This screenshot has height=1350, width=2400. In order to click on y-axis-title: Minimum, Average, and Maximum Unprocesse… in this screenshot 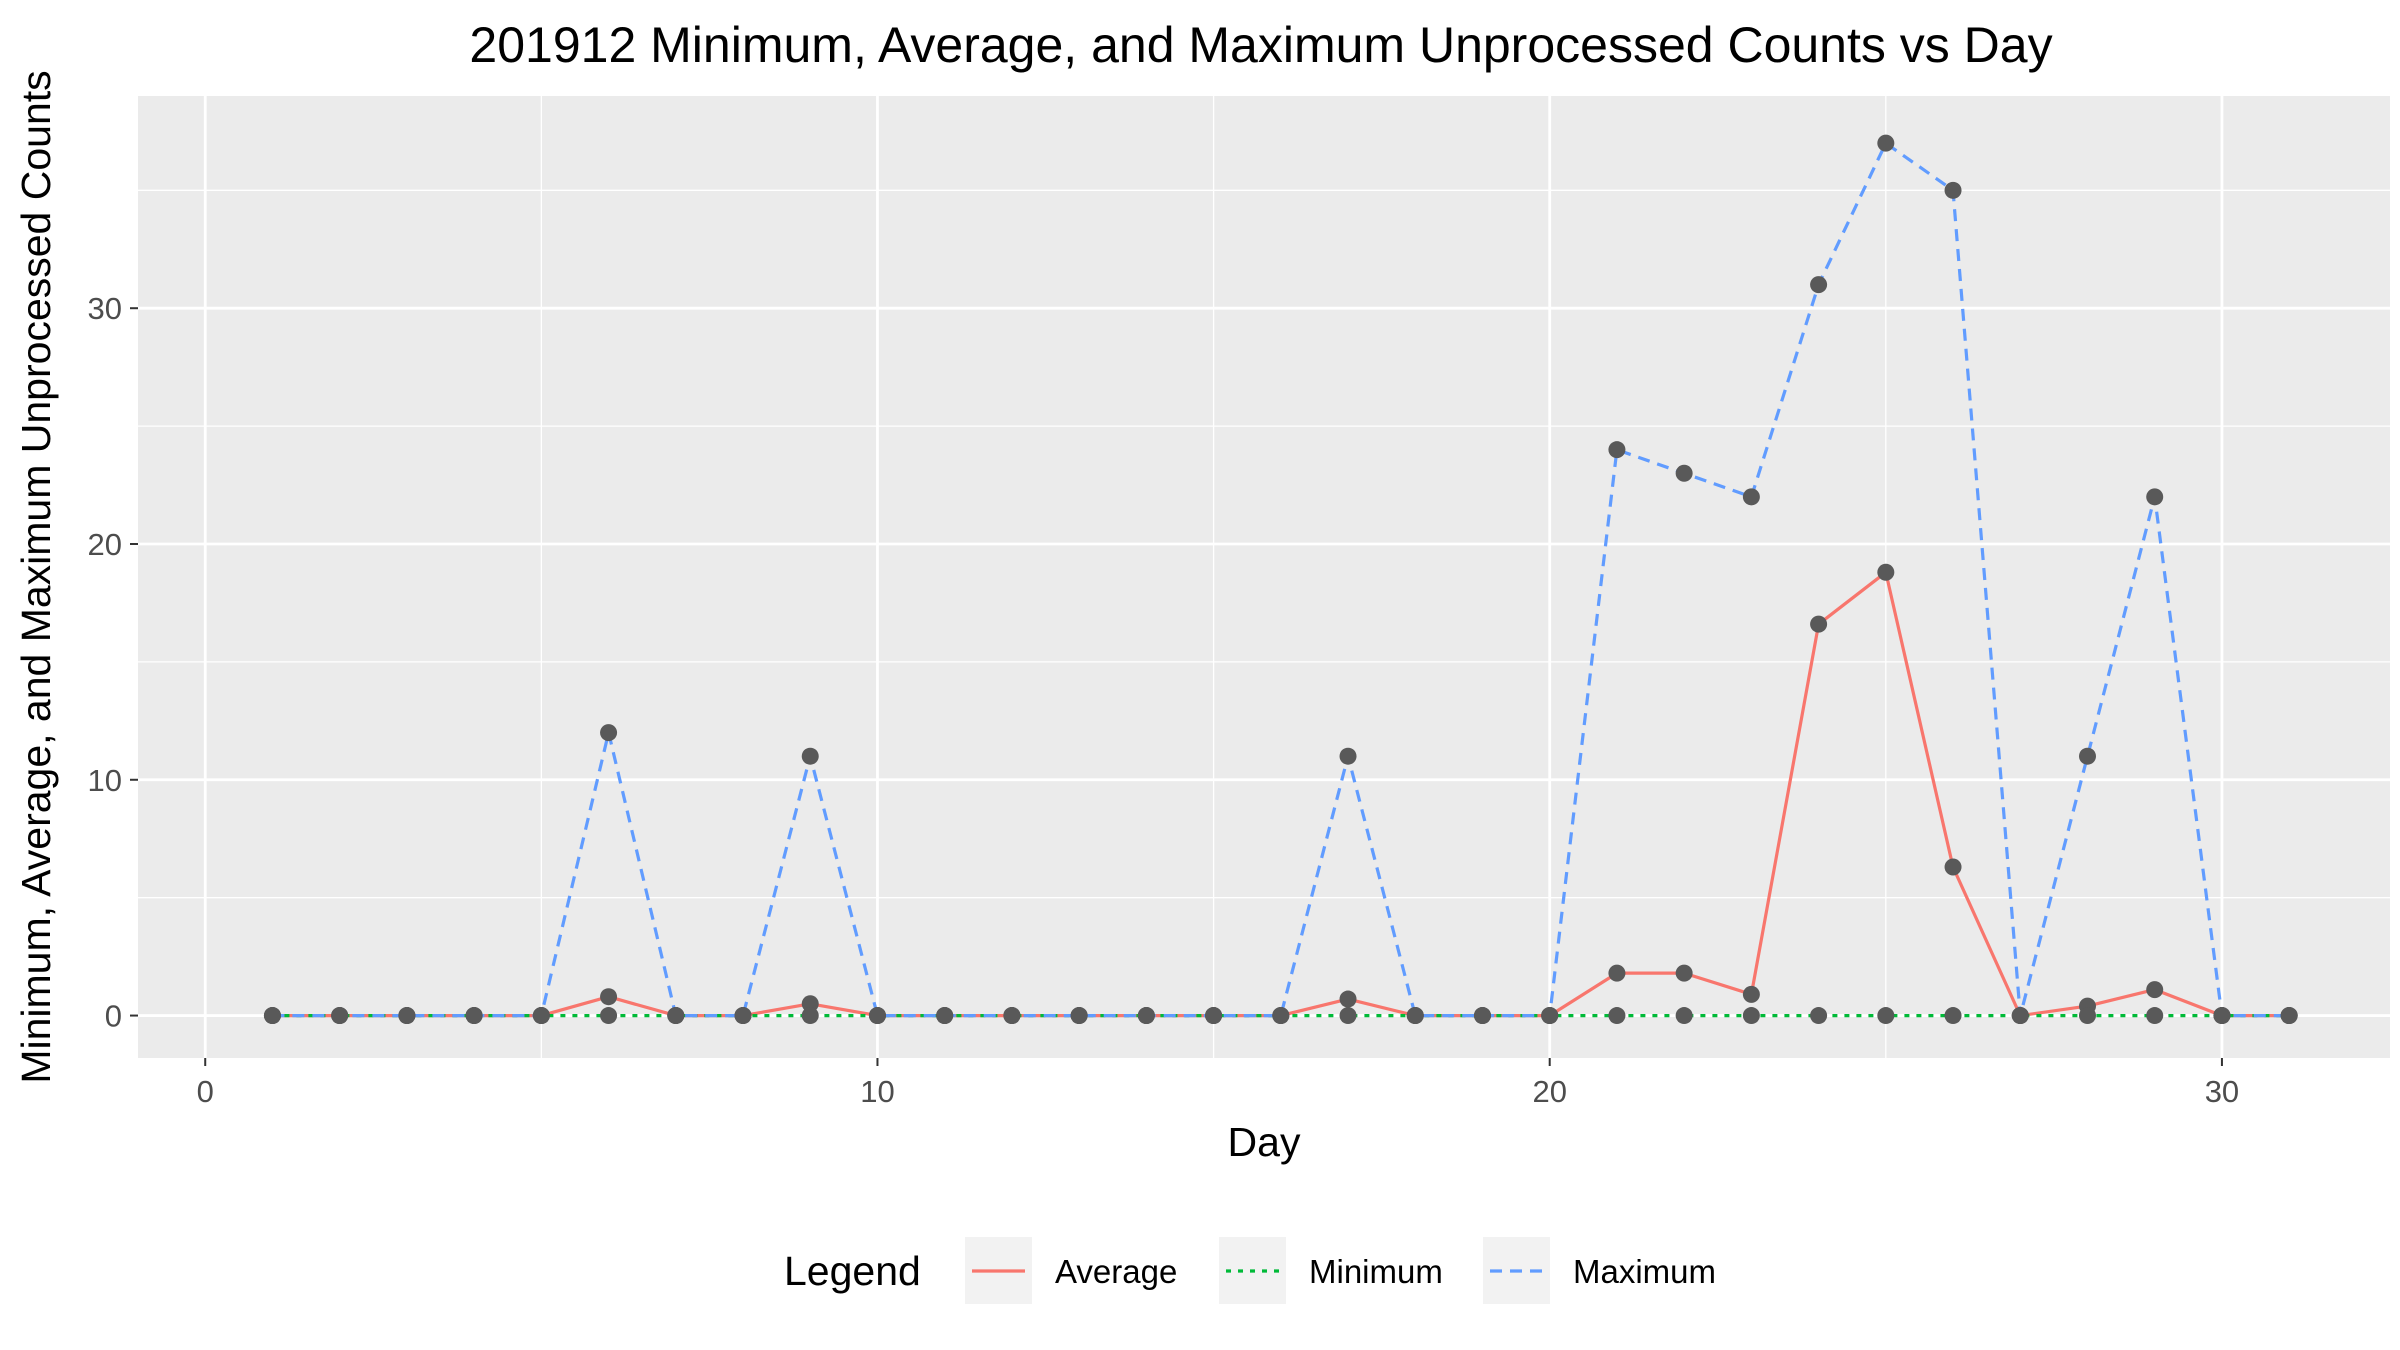, I will do `click(36, 576)`.